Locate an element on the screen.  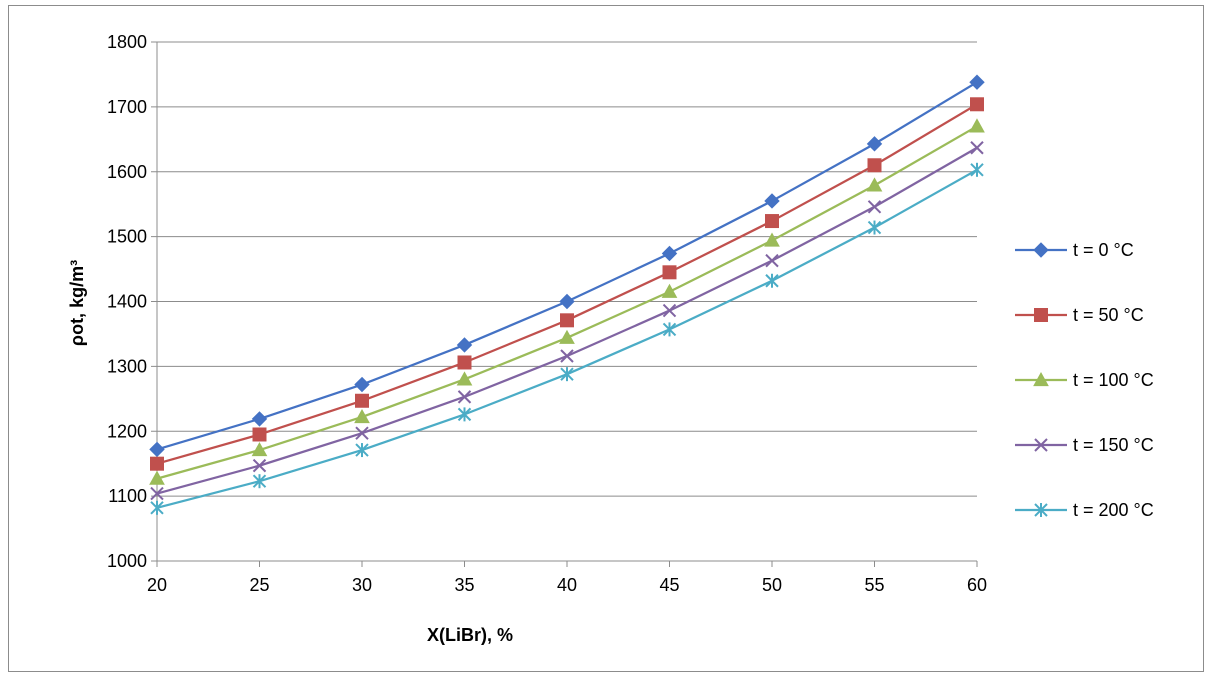
x-tick-label: 55 is located at coordinates (874, 585).